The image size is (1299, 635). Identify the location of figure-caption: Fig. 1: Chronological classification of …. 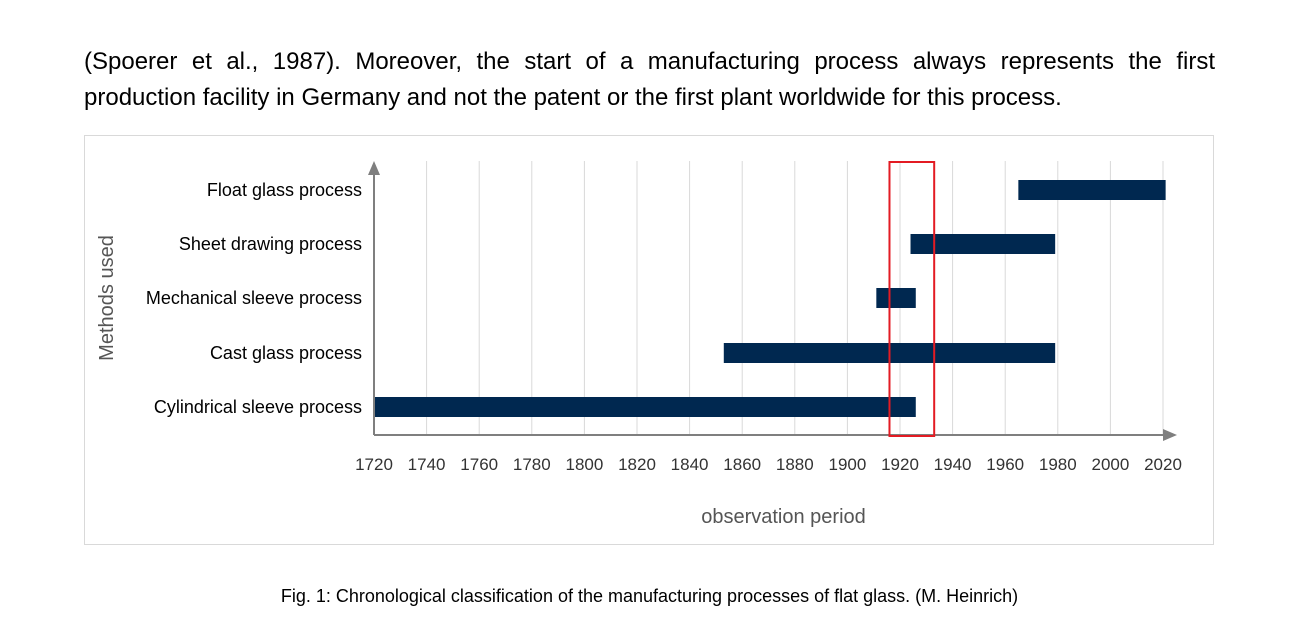
(649, 596).